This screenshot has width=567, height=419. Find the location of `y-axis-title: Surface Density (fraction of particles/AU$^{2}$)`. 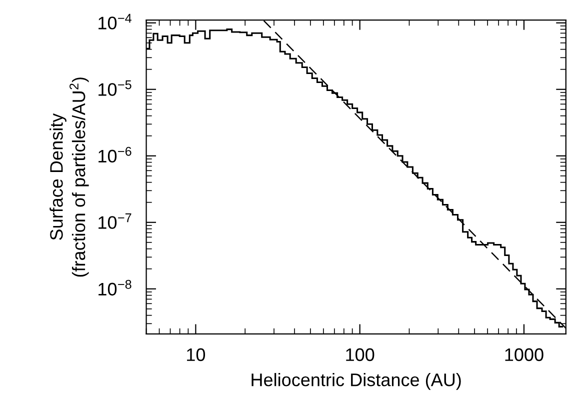

y-axis-title: Surface Density (fraction of particles/AU$^{2}$) is located at coordinates (69, 177).